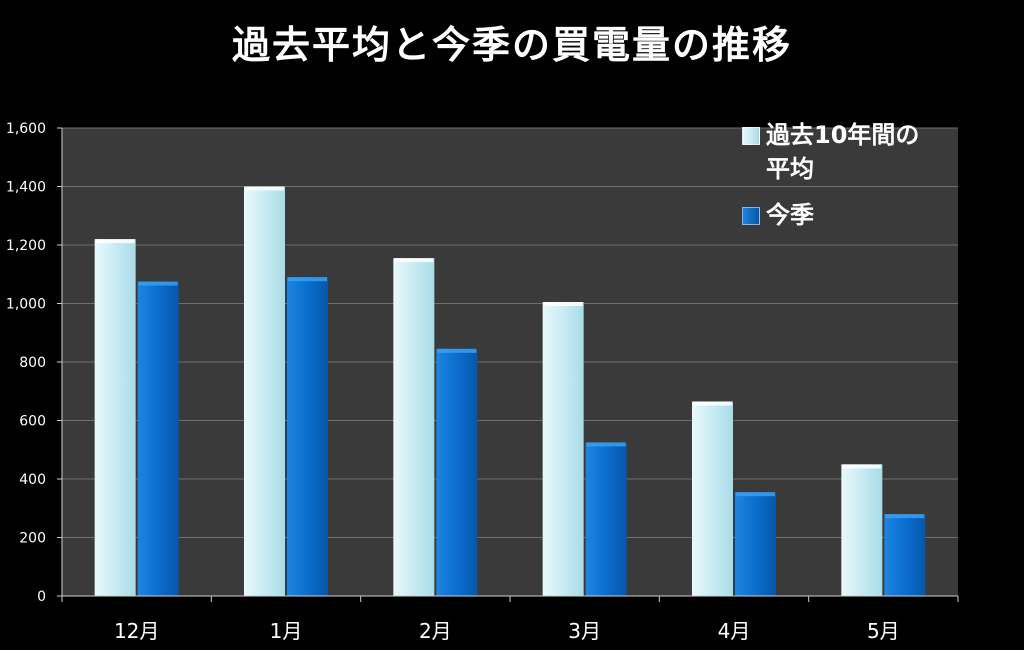  I want to click on y-tick-label: 1,000, so click(26, 305).